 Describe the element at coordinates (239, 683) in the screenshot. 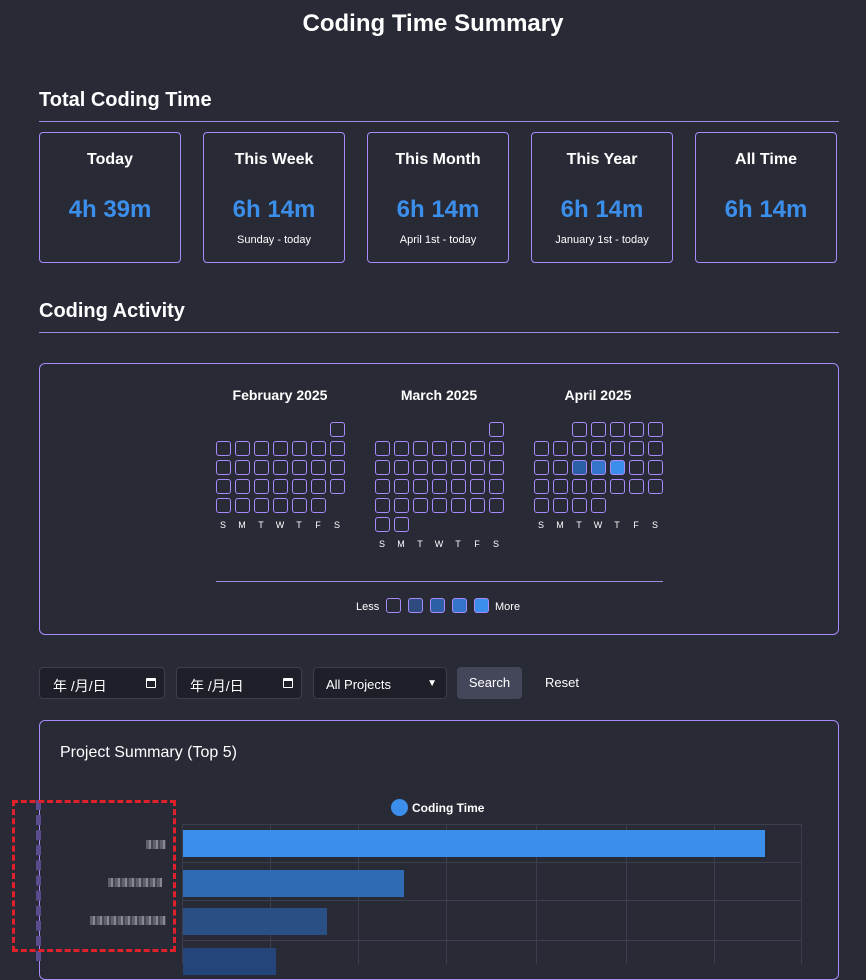

I see `end-date-input: 年 /月/日` at that location.